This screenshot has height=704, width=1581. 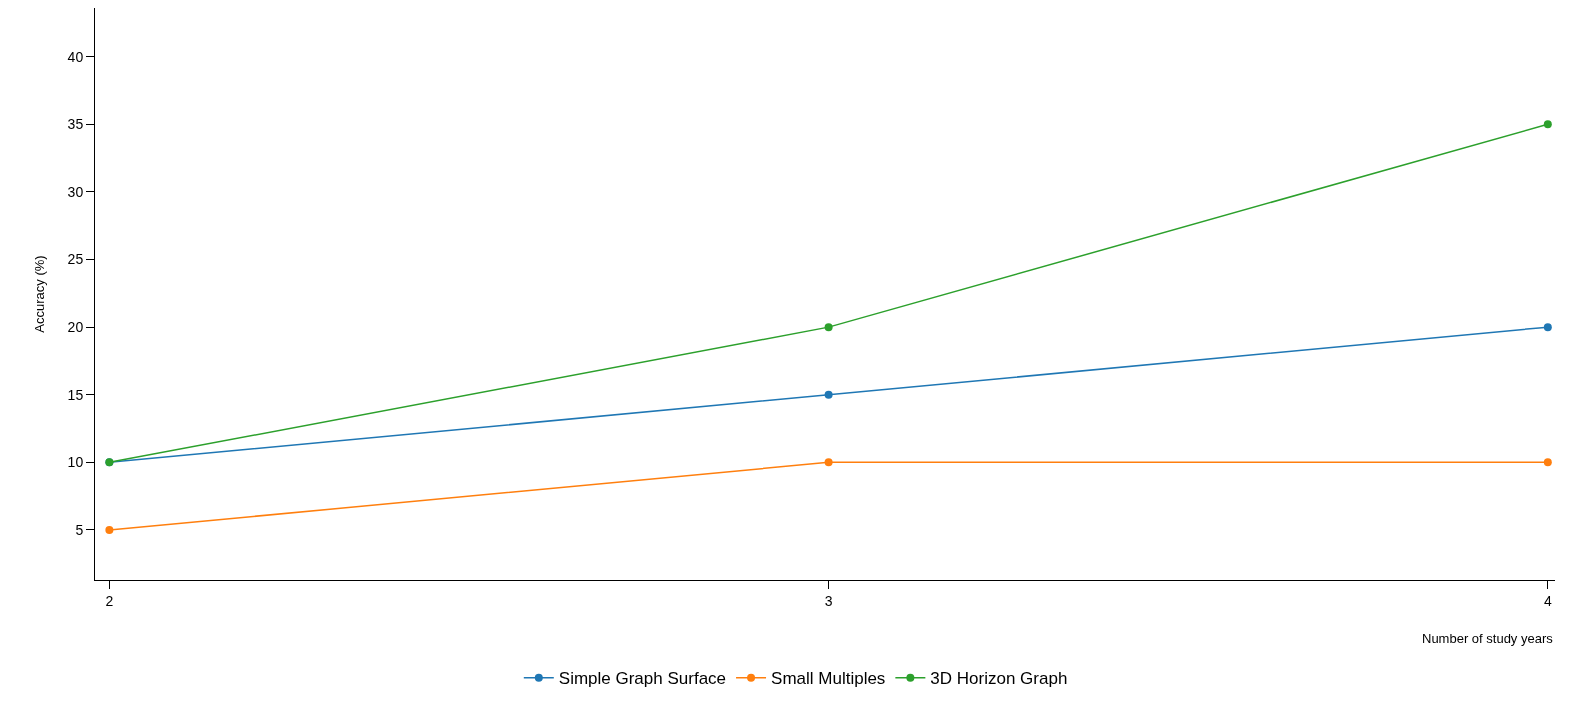 I want to click on legend-label: Small Multiples, so click(x=828, y=679).